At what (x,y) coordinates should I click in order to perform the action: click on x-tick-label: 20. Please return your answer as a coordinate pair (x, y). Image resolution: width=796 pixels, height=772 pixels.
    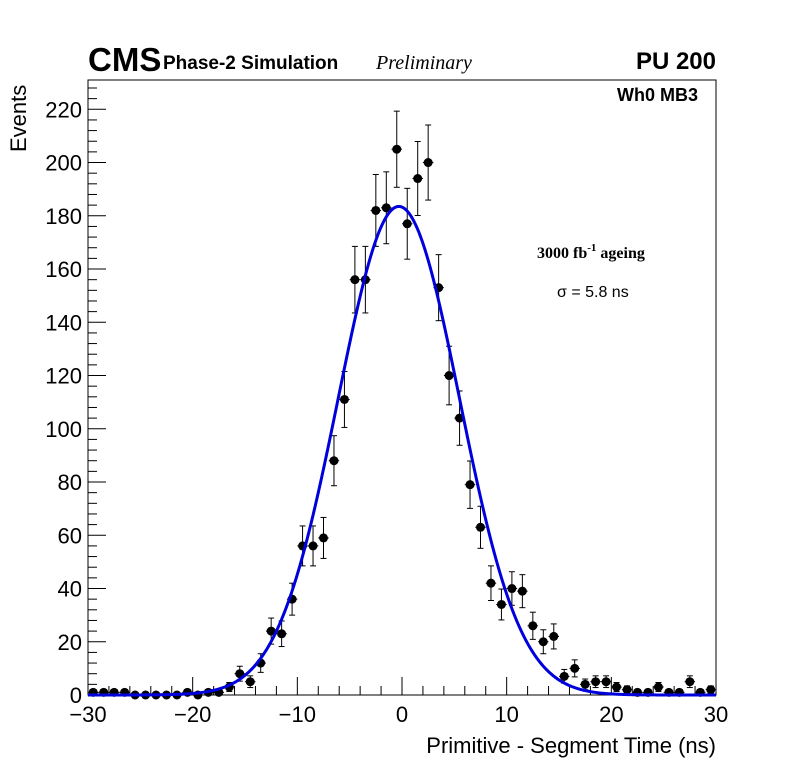
    Looking at the image, I should click on (611, 714).